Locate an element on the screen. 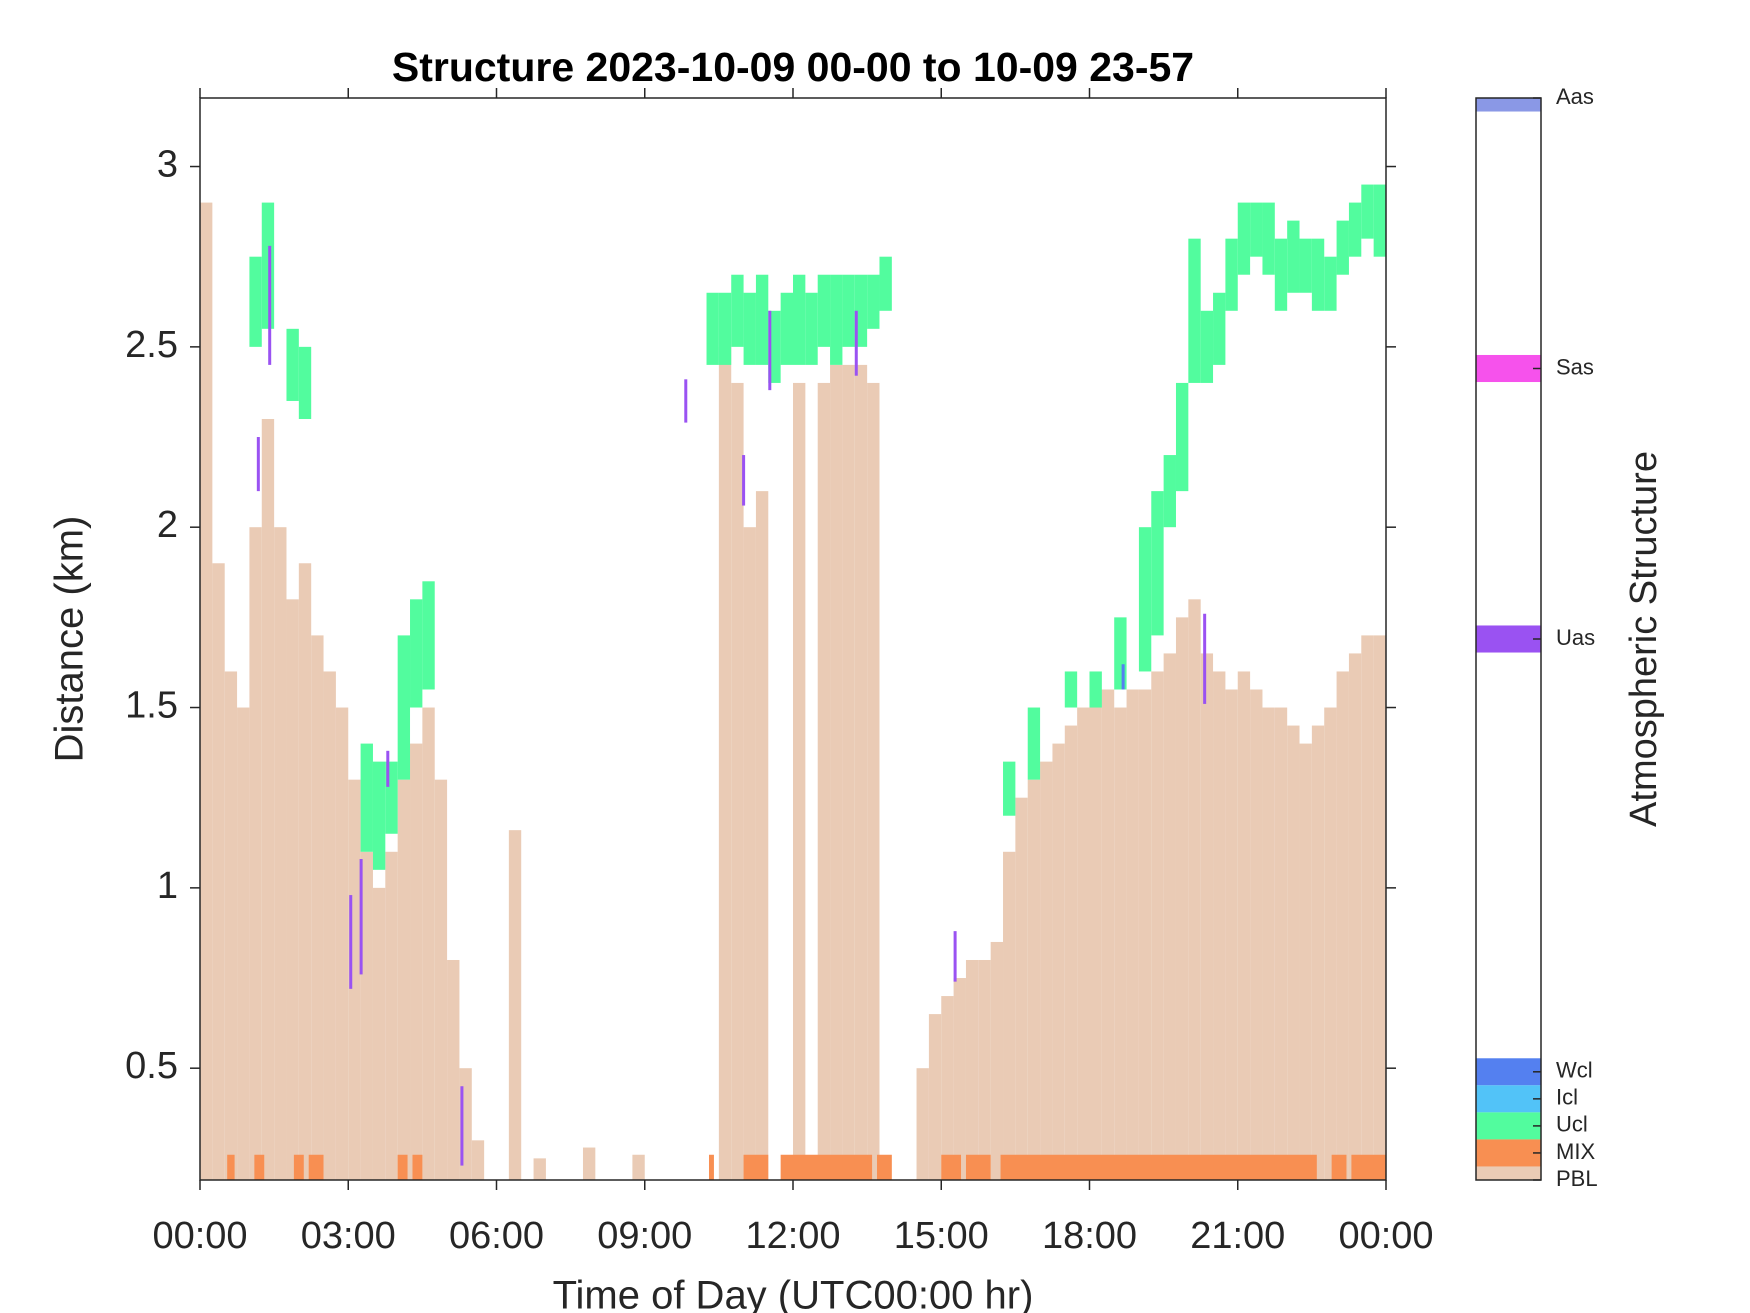  colorbar-tick-label: Uas is located at coordinates (1575, 637).